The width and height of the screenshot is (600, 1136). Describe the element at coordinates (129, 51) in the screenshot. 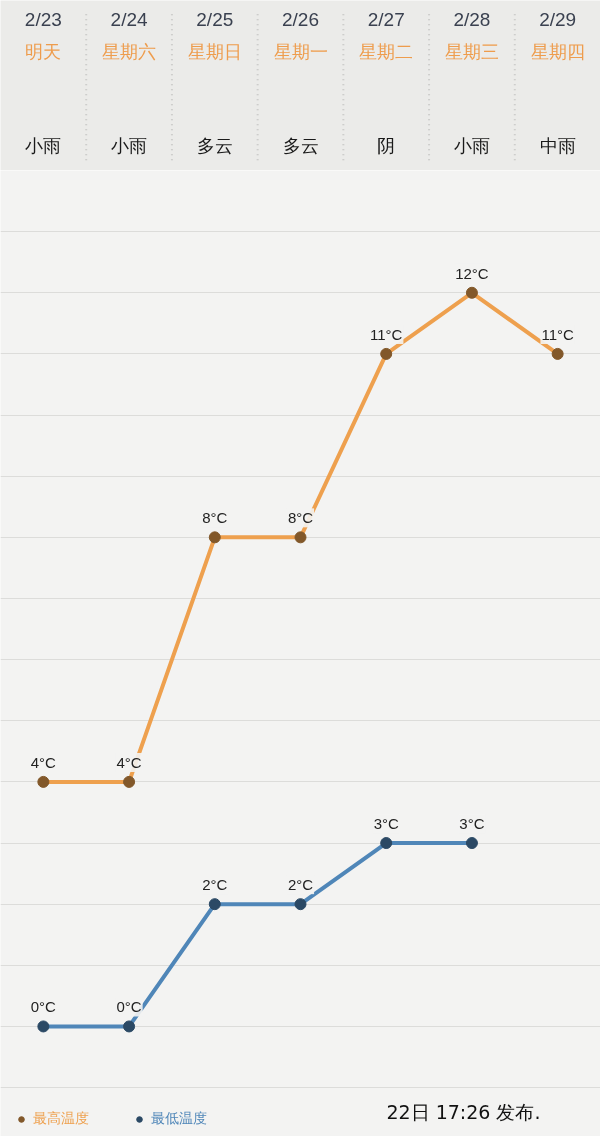

I see `text: 星期六` at that location.